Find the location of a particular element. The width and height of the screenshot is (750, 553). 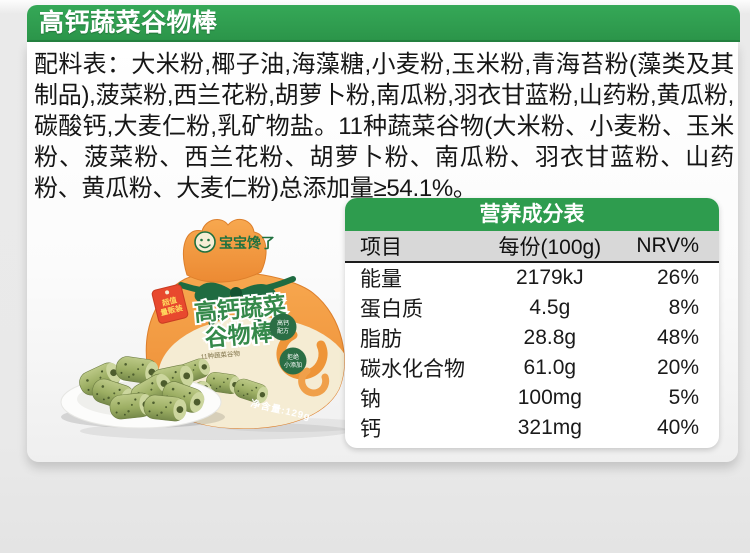

promo-tag: 超值 量贩装 is located at coordinates (170, 304).